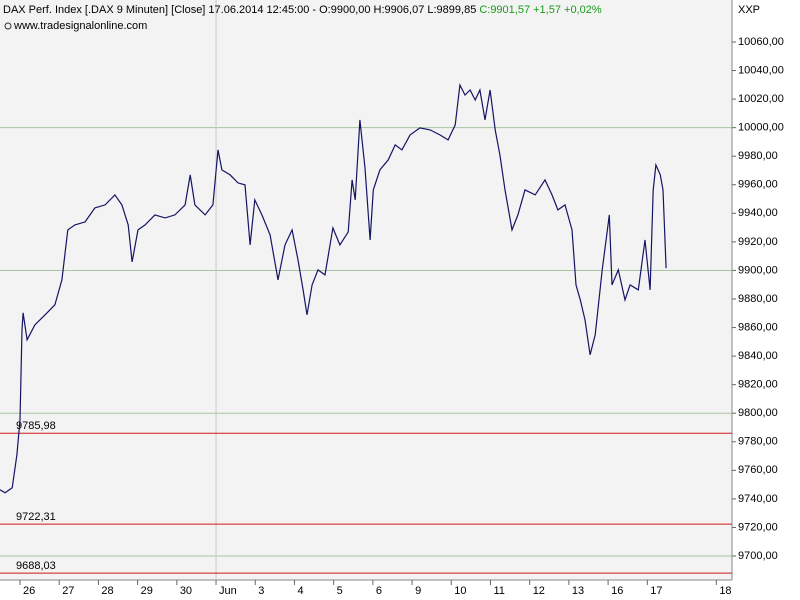 The width and height of the screenshot is (800, 600). Describe the element at coordinates (540, 10) in the screenshot. I see `title-change: C:9901,57 +1,57 +0,02%` at that location.